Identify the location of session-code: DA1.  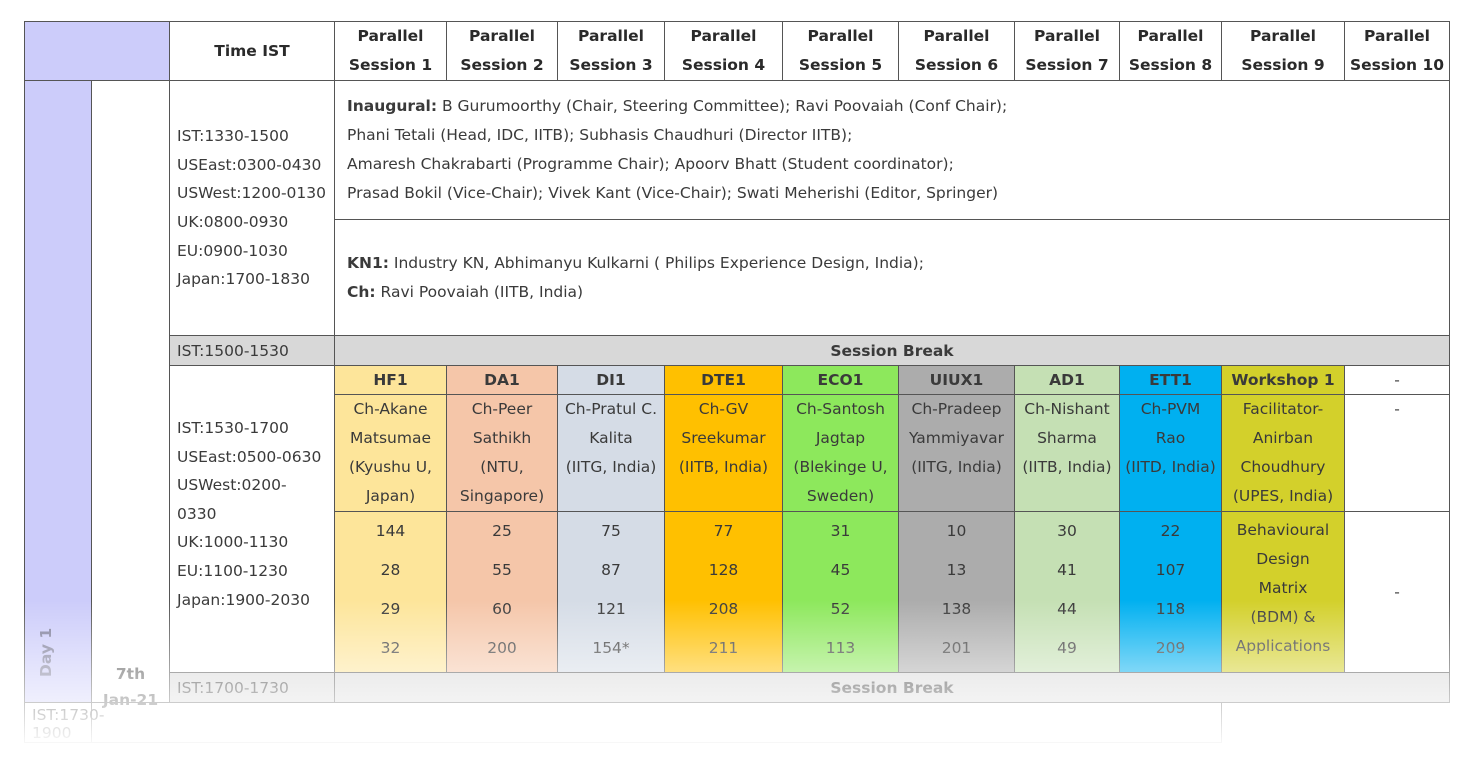
(502, 380).